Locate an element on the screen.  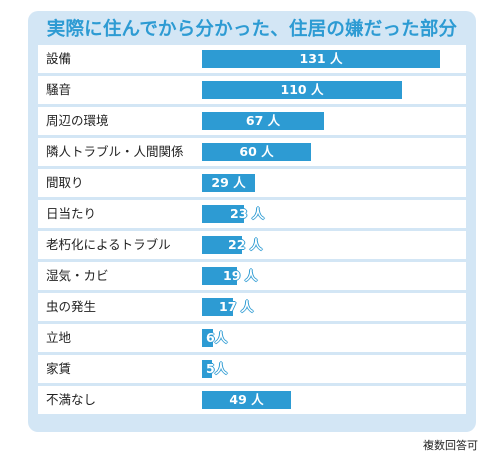
bar-row: 湿気・カビ 19 人 is located at coordinates (252, 276).